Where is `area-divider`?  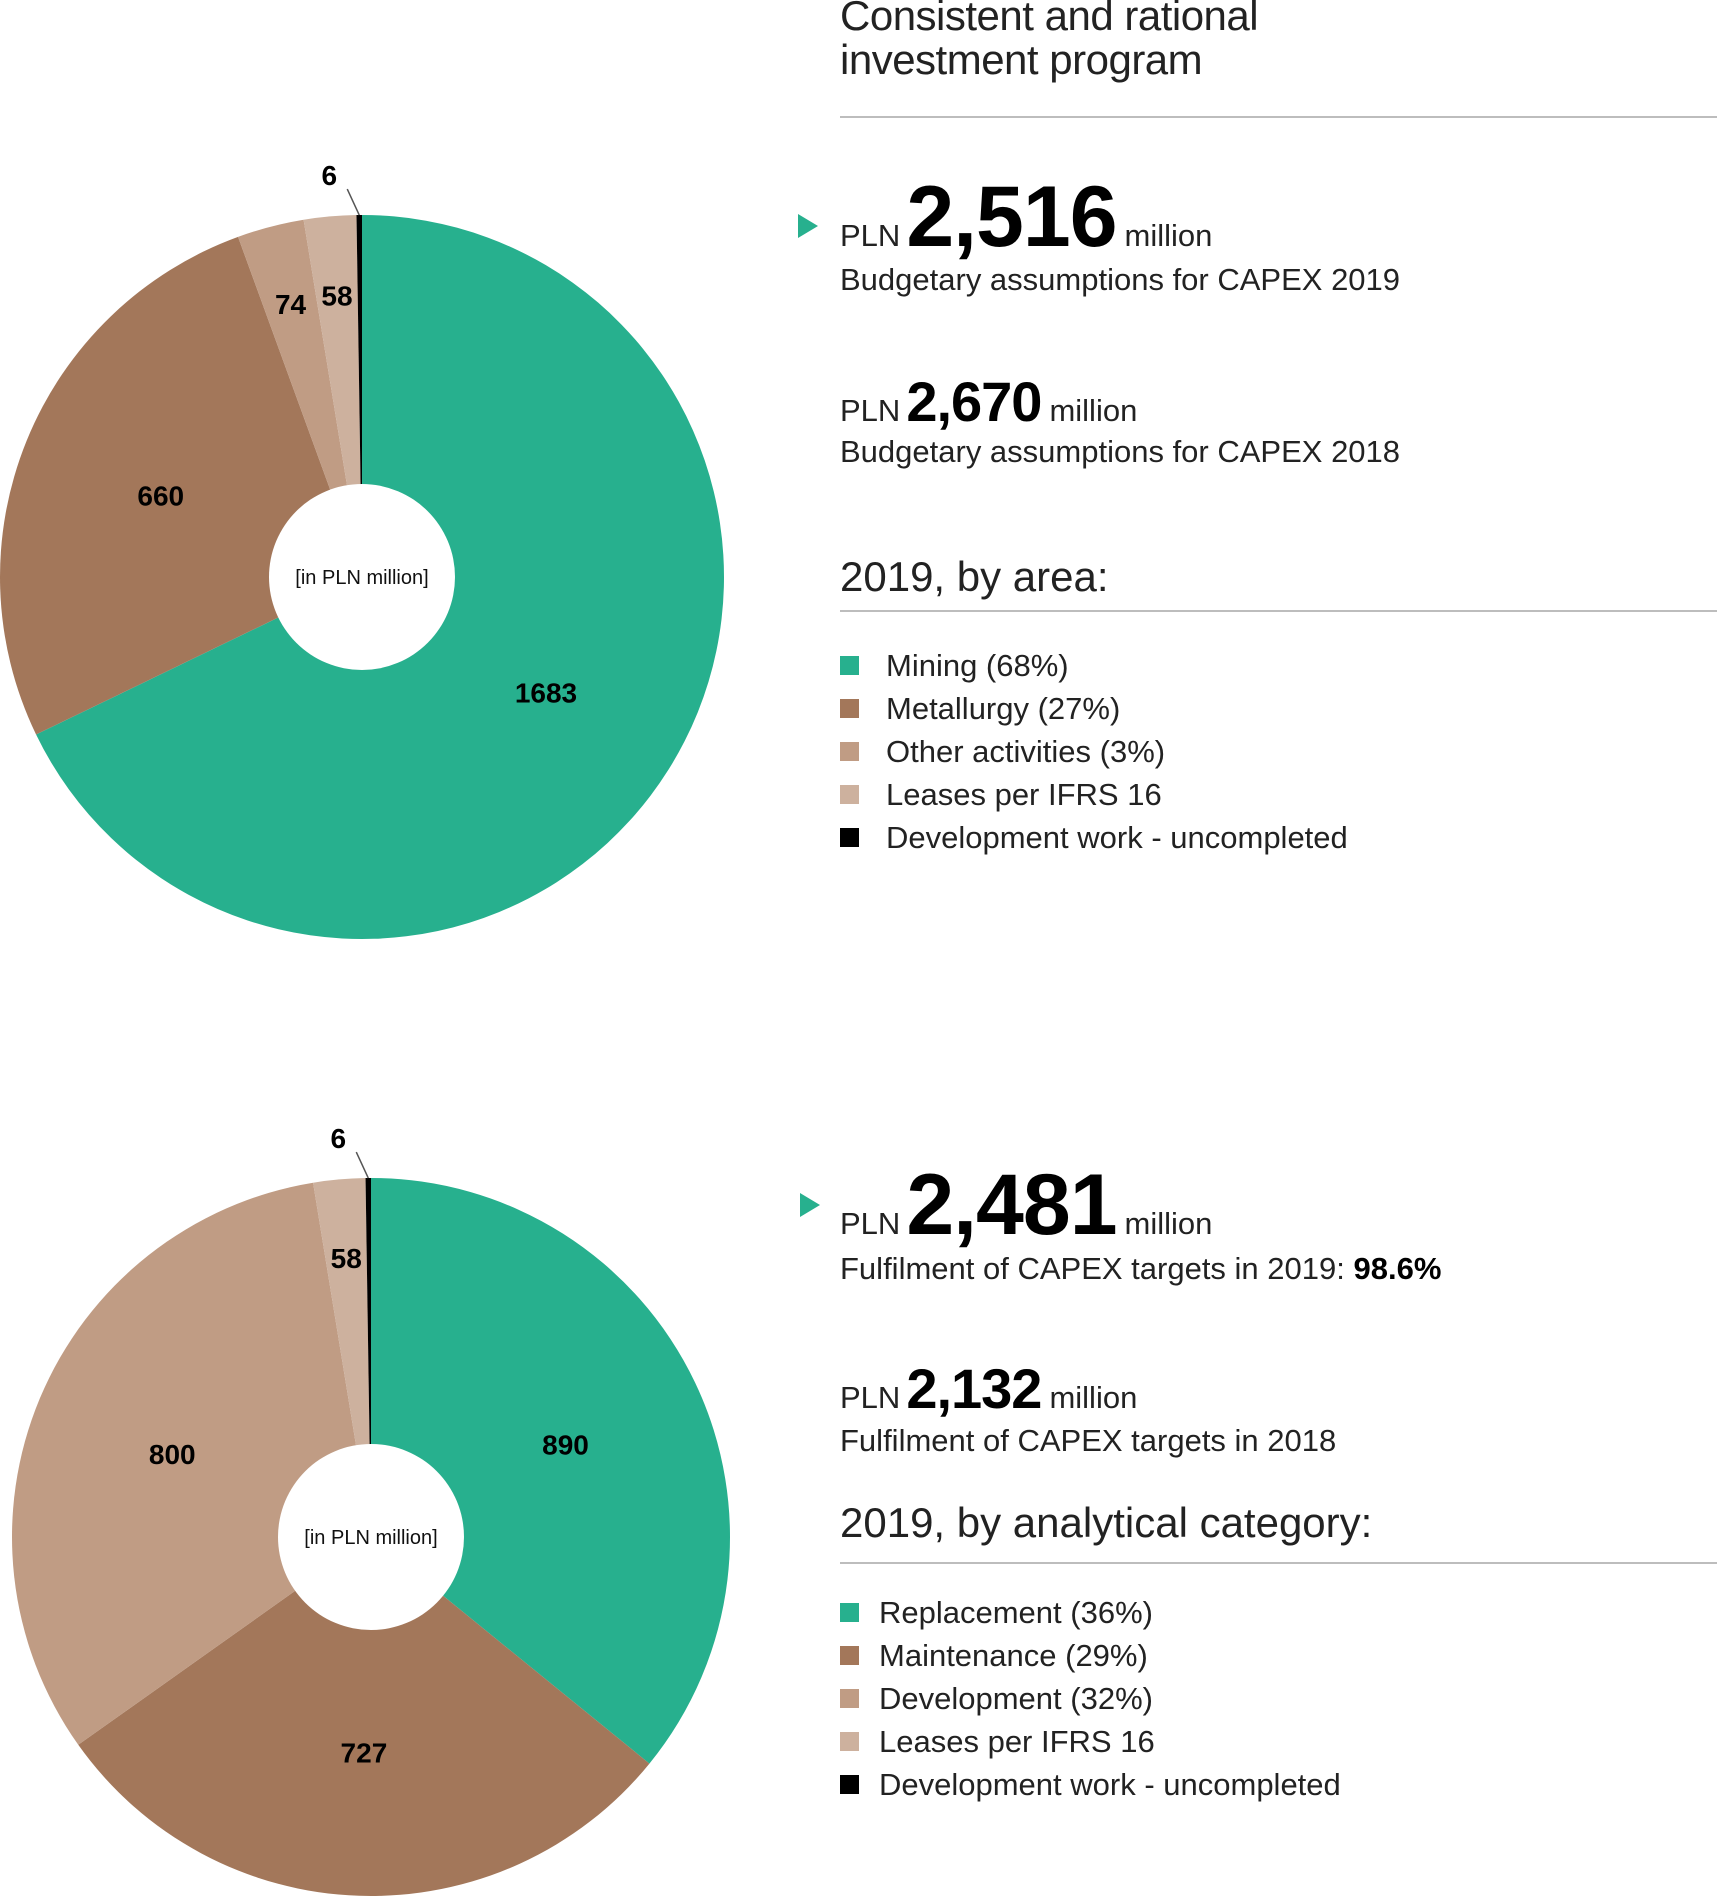
area-divider is located at coordinates (1278, 611).